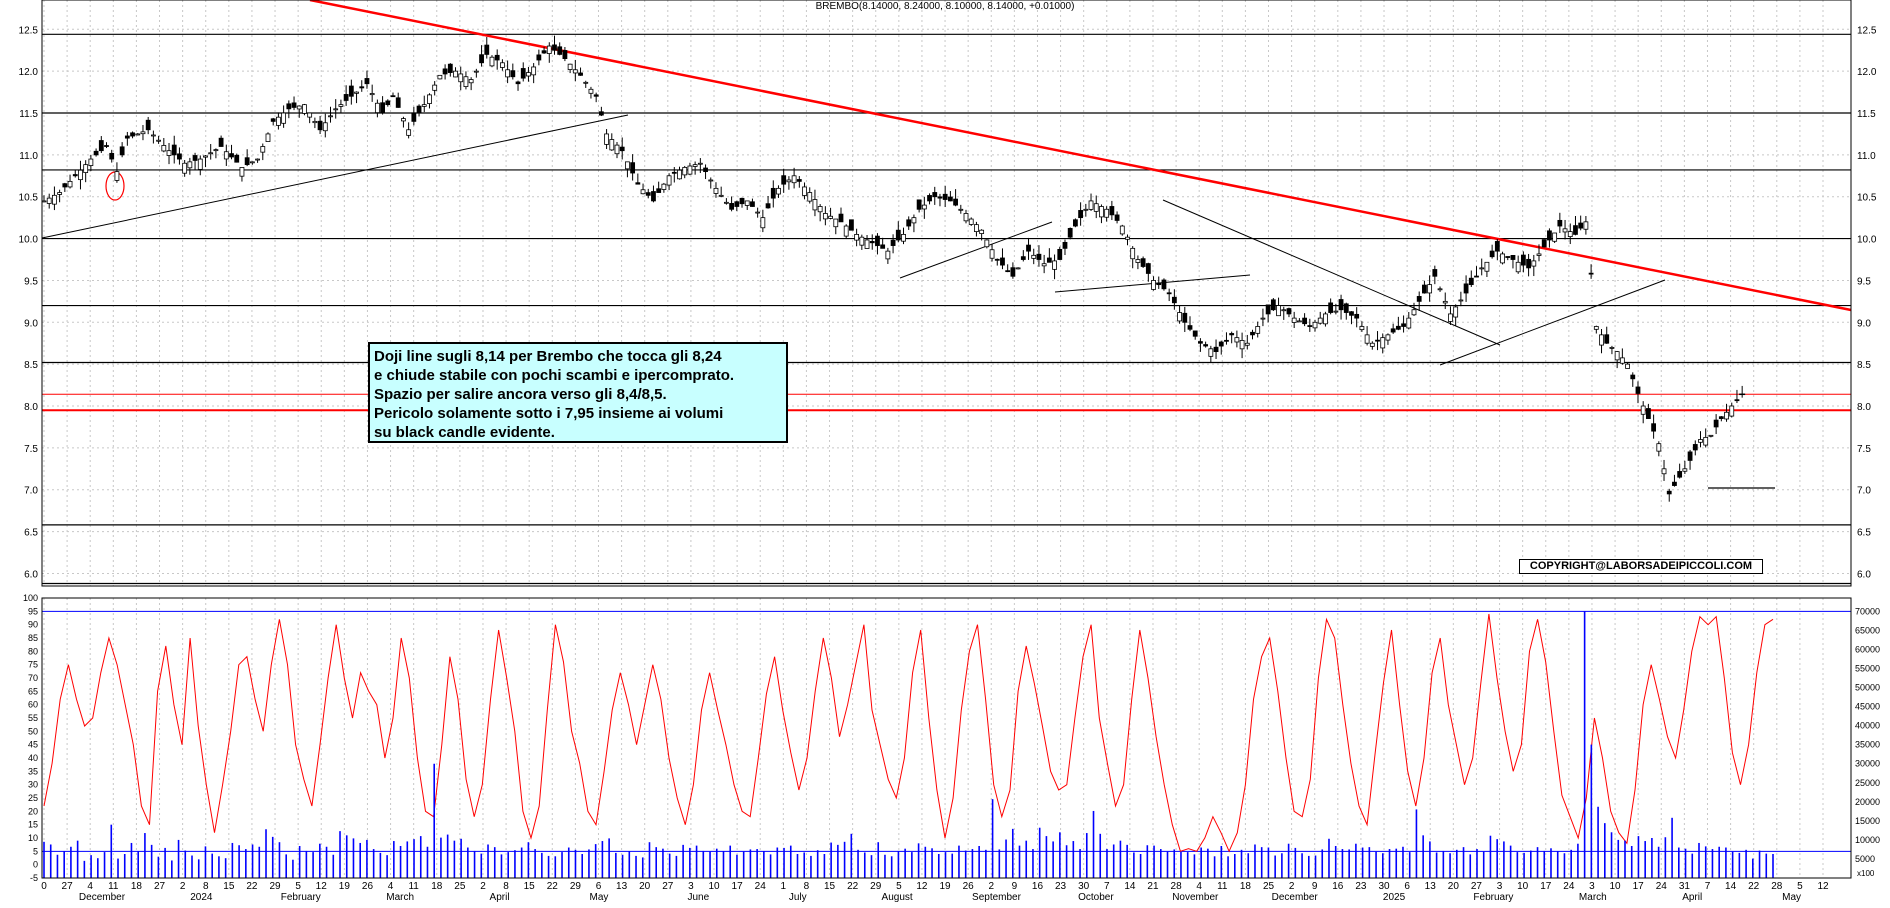  I want to click on price-tick-right: 7.5, so click(1864, 449).